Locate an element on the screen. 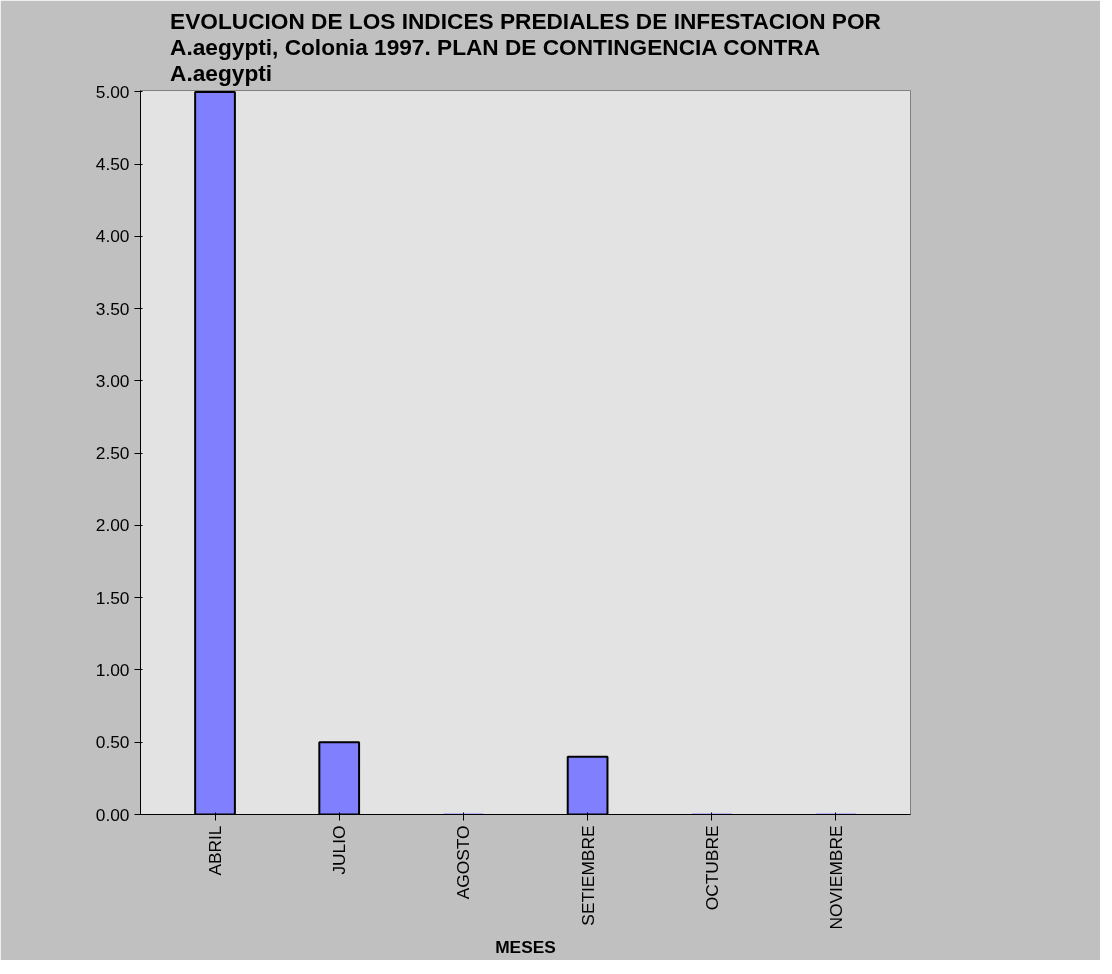  y-tick-label: 0.00 is located at coordinates (112, 814).